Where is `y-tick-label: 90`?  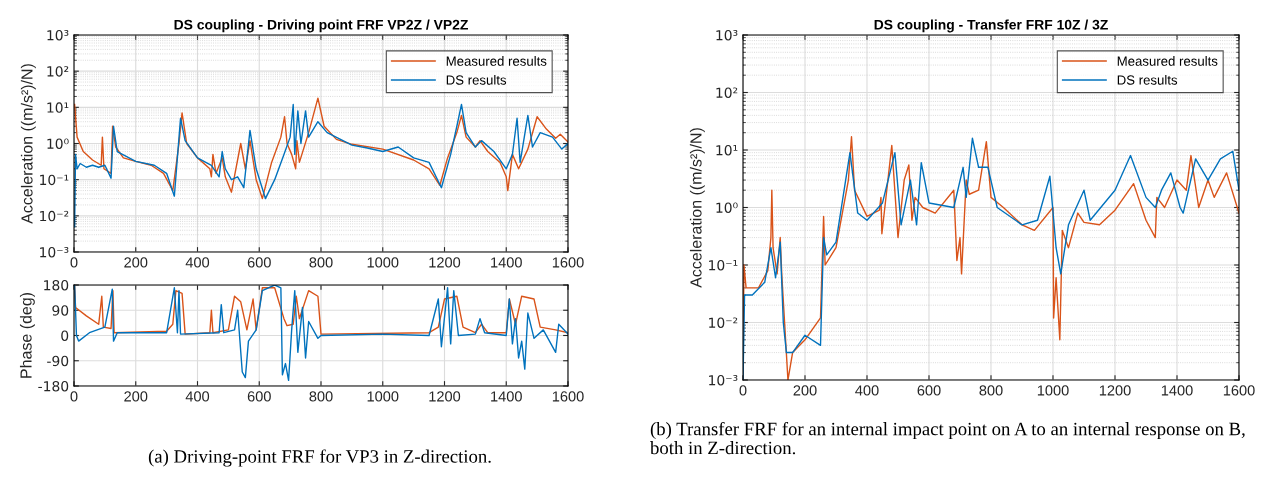
y-tick-label: 90 is located at coordinates (60, 310).